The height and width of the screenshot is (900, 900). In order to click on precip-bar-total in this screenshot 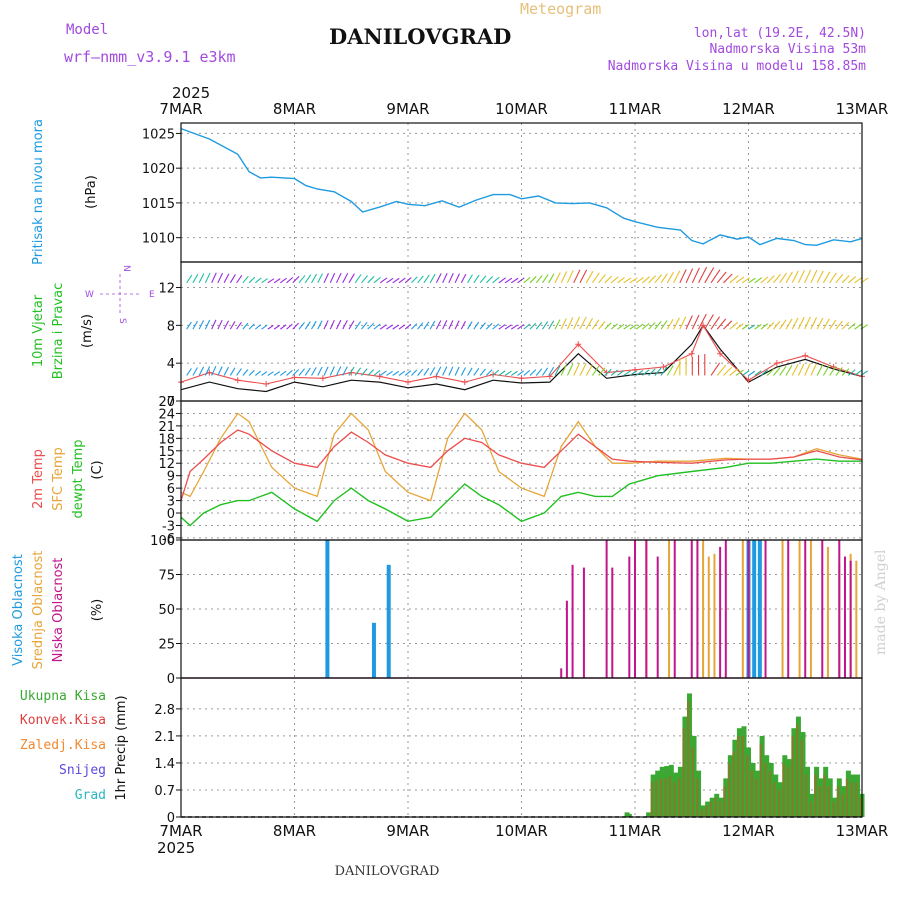, I will do `click(629, 815)`.